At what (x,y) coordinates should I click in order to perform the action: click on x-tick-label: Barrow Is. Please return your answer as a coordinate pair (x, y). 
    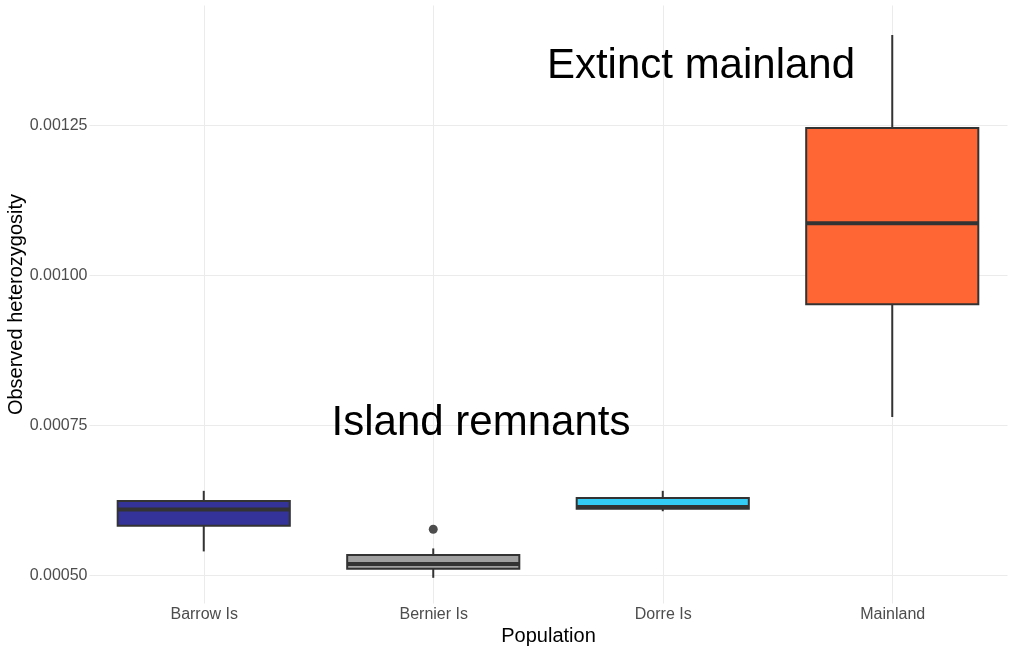
    Looking at the image, I should click on (204, 613).